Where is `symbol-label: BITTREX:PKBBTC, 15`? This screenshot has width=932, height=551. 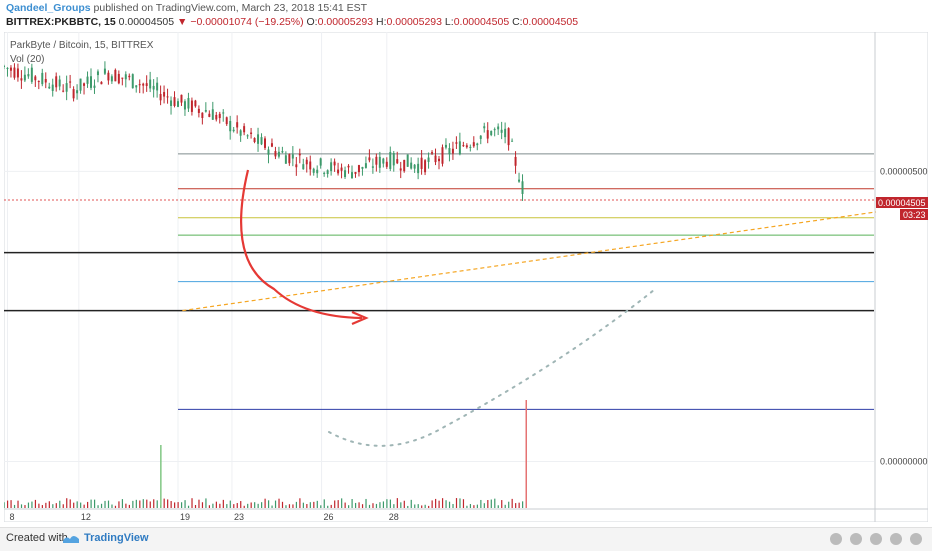 symbol-label: BITTREX:PKBBTC, 15 is located at coordinates (61, 22).